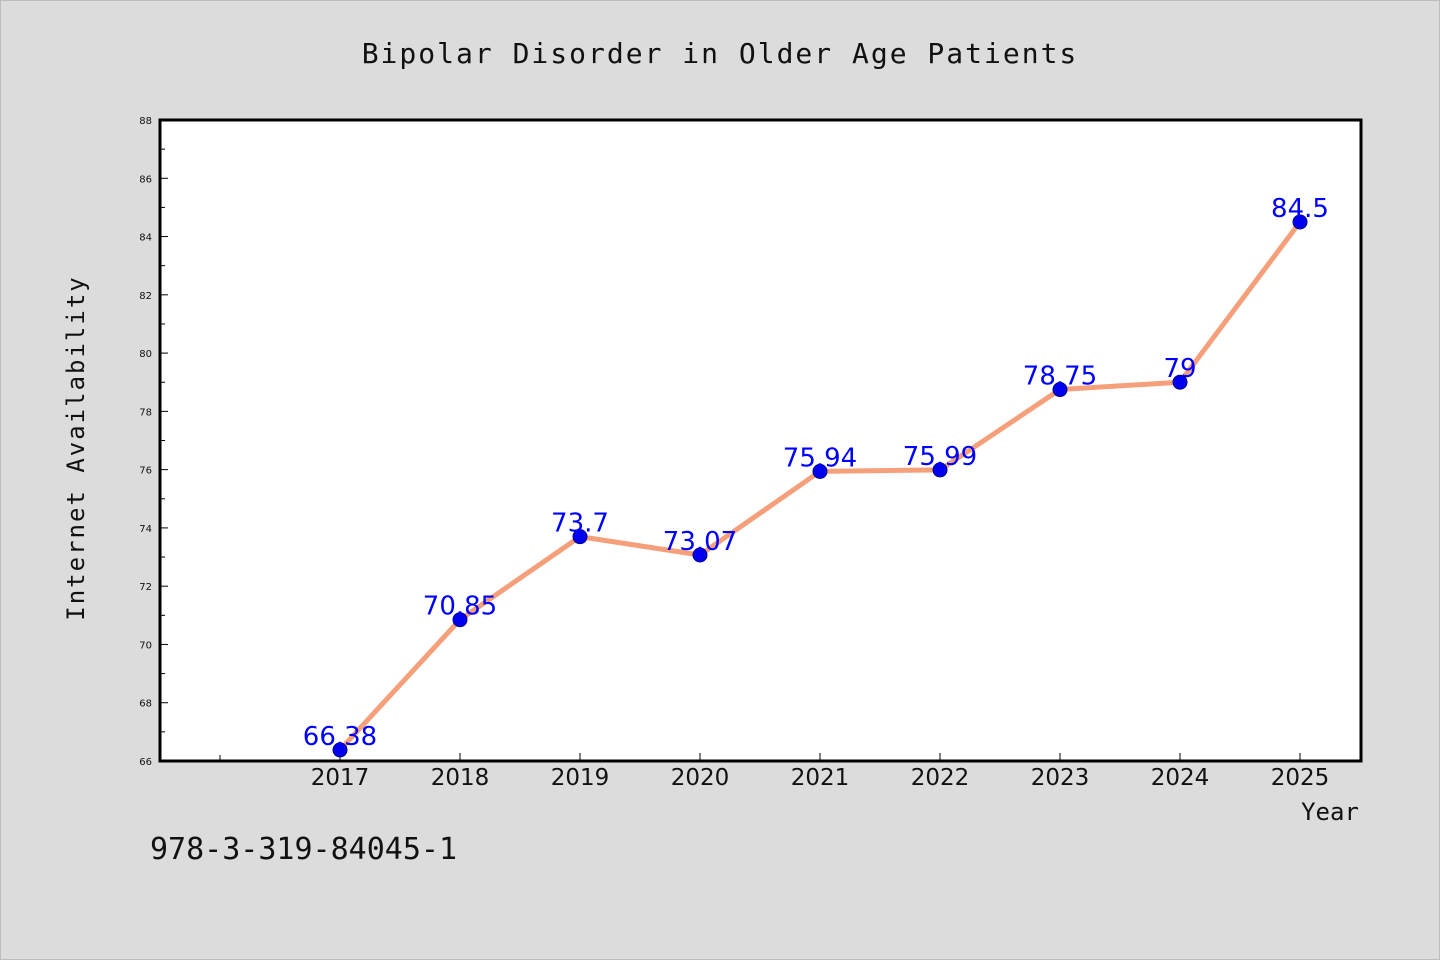  What do you see at coordinates (145, 238) in the screenshot?
I see `y-tick-label: 84` at bounding box center [145, 238].